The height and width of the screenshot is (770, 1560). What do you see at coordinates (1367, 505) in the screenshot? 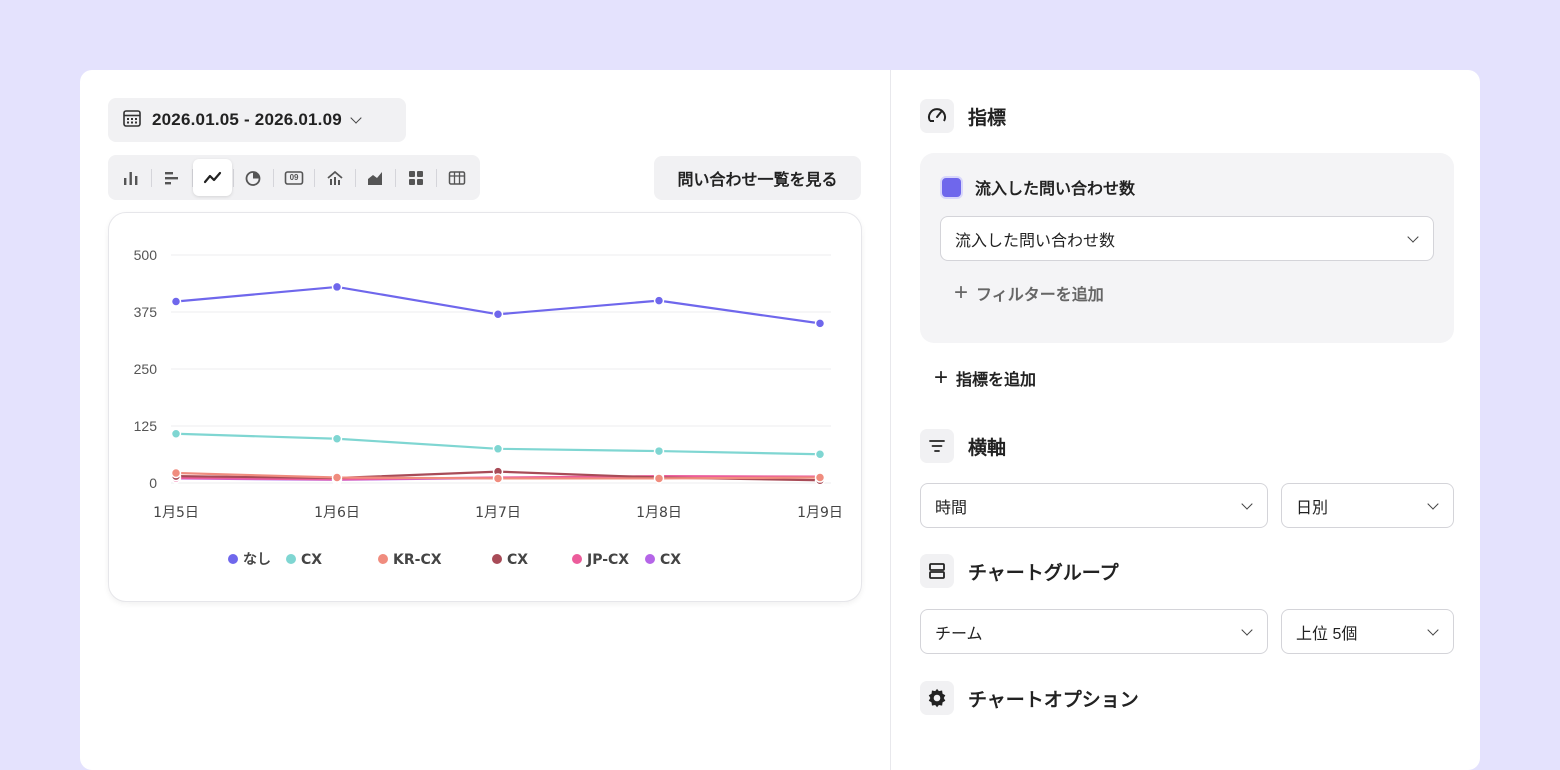
I see `x-axis-granularity-select: 日別` at bounding box center [1367, 505].